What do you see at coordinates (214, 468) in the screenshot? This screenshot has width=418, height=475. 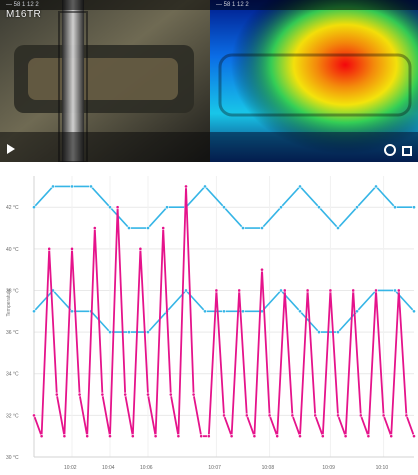 I see `x-tick-label: 10:07` at bounding box center [214, 468].